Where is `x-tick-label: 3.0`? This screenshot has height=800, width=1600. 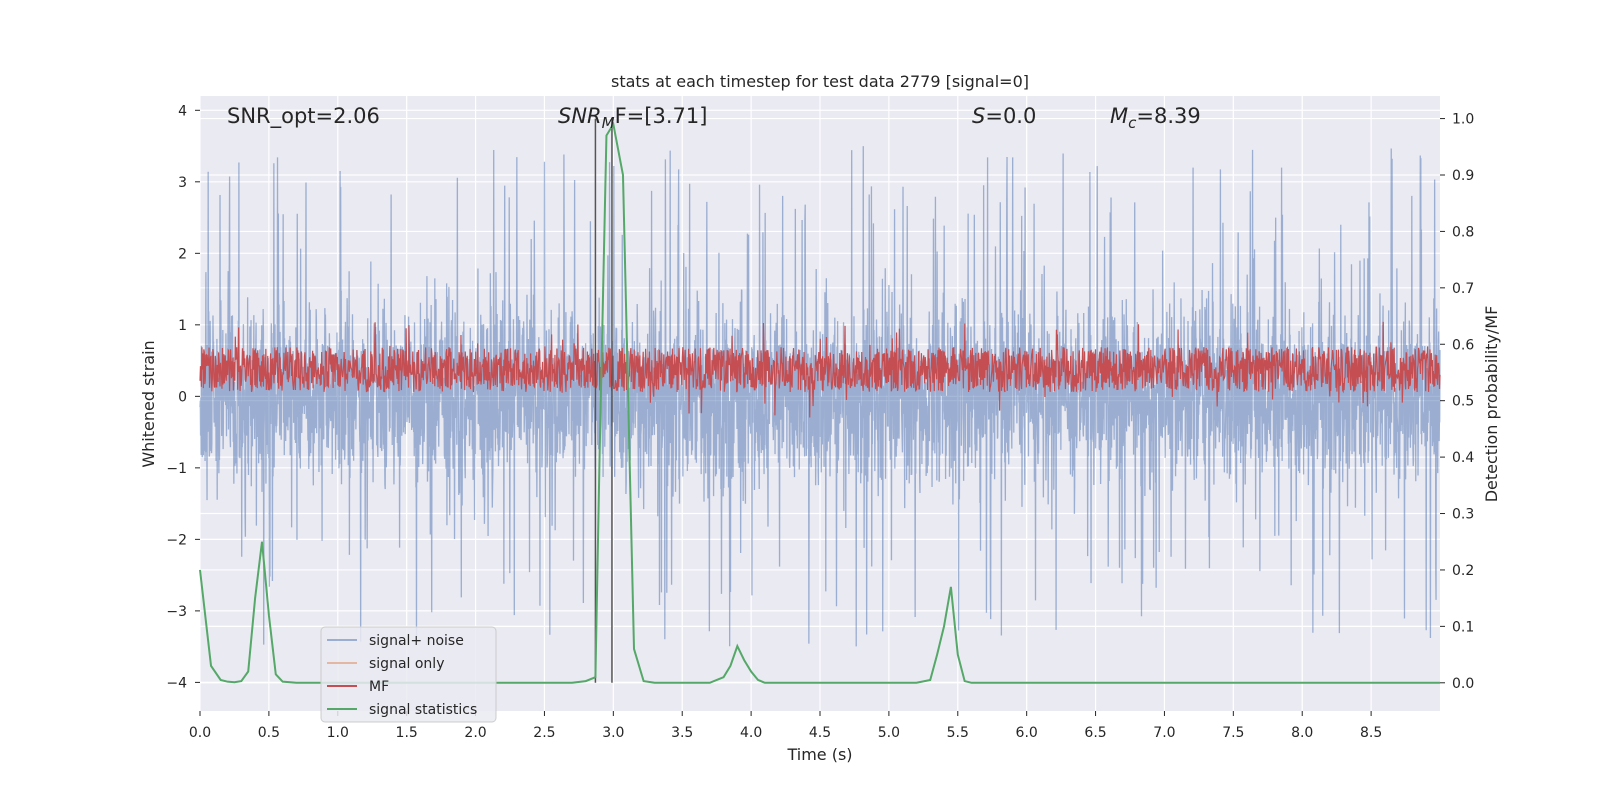
x-tick-label: 3.0 is located at coordinates (613, 733).